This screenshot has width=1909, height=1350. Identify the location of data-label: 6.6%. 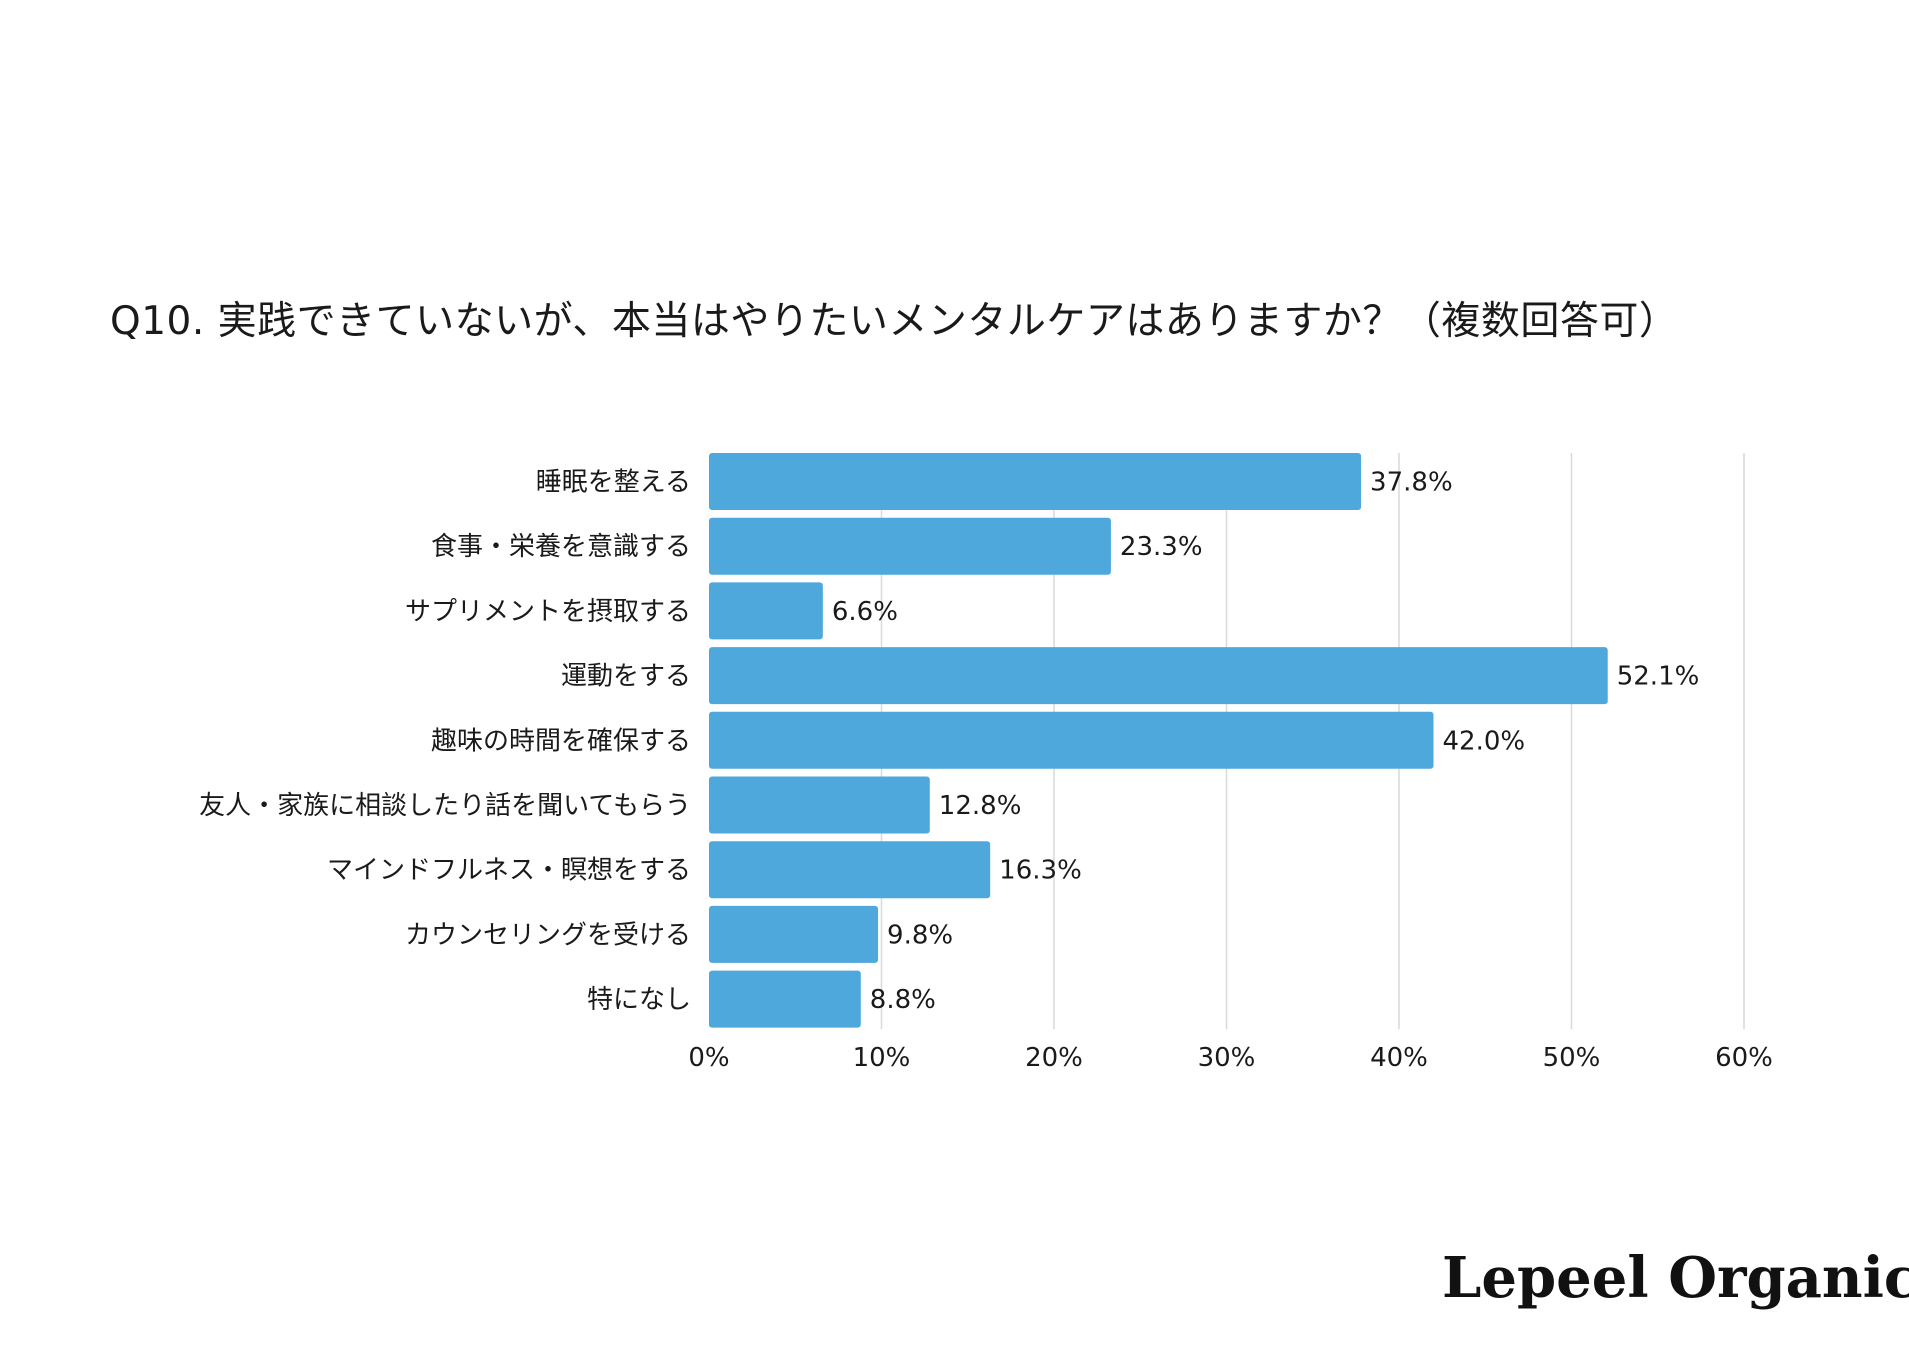
(865, 612).